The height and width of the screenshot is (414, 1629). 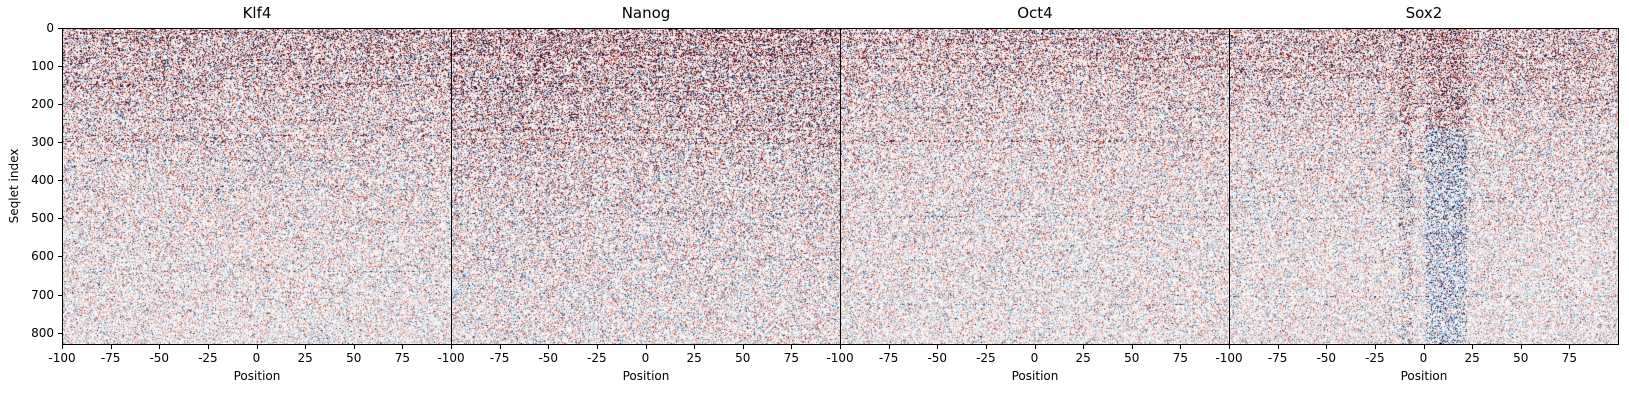 What do you see at coordinates (646, 13) in the screenshot?
I see `panel-title: Nanog` at bounding box center [646, 13].